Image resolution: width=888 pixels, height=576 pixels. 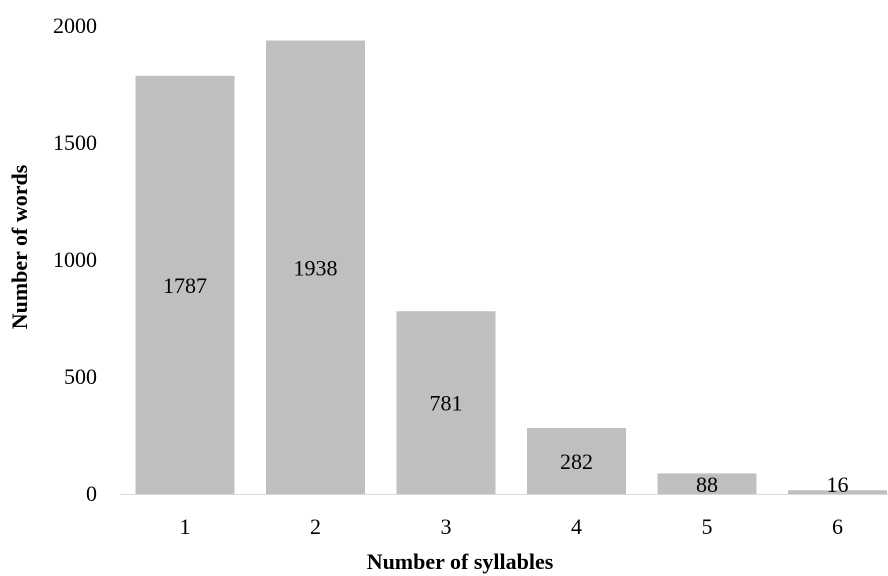 I want to click on y-tick-labels: 0 500 1000 1500 2000, so click(x=75, y=259).